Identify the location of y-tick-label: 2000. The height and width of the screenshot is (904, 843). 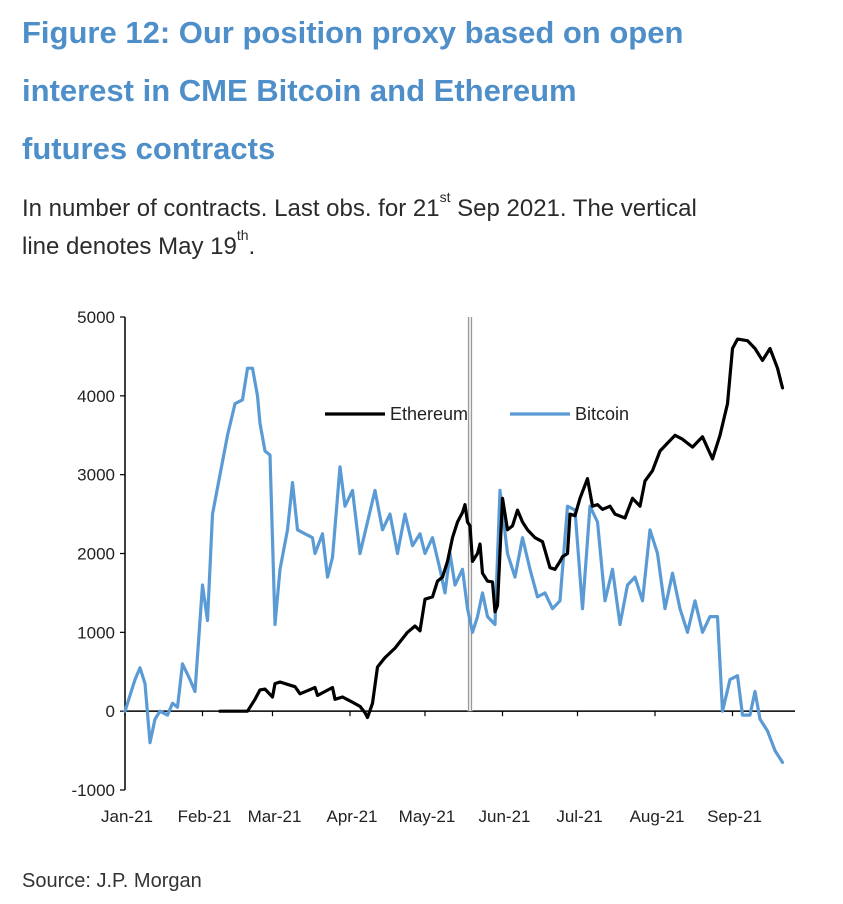
(96, 554).